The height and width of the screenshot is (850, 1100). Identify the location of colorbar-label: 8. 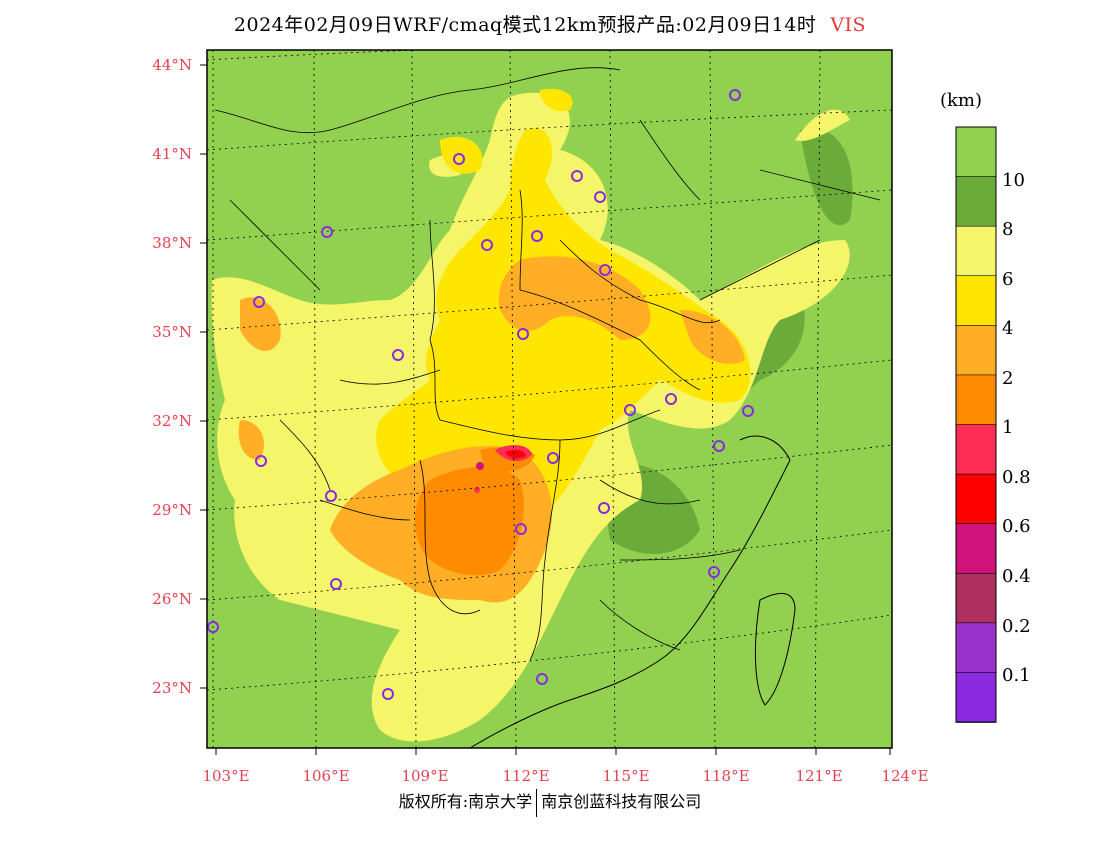
(1007, 229).